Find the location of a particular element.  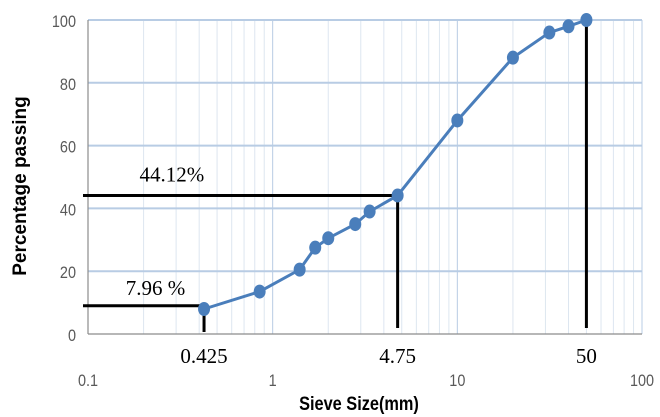

sieve-size-annotation: 0.425 is located at coordinates (203, 356).